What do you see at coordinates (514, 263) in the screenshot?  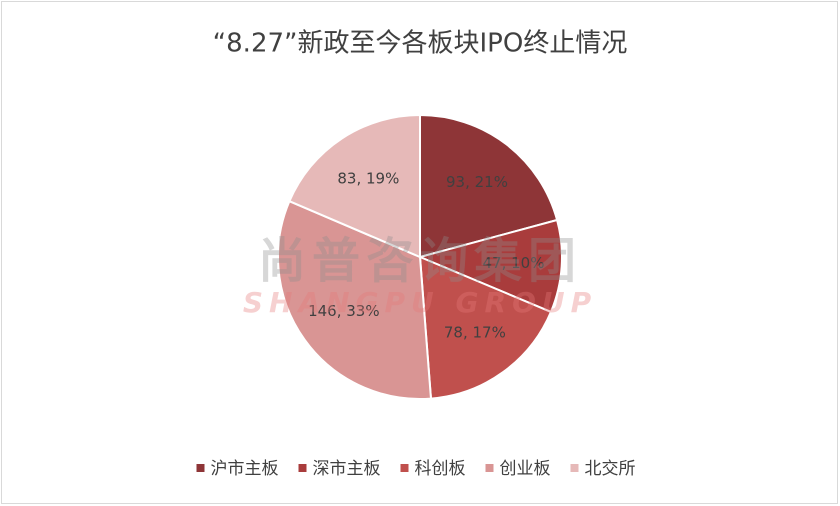 I see `data-label: 47, 10%` at bounding box center [514, 263].